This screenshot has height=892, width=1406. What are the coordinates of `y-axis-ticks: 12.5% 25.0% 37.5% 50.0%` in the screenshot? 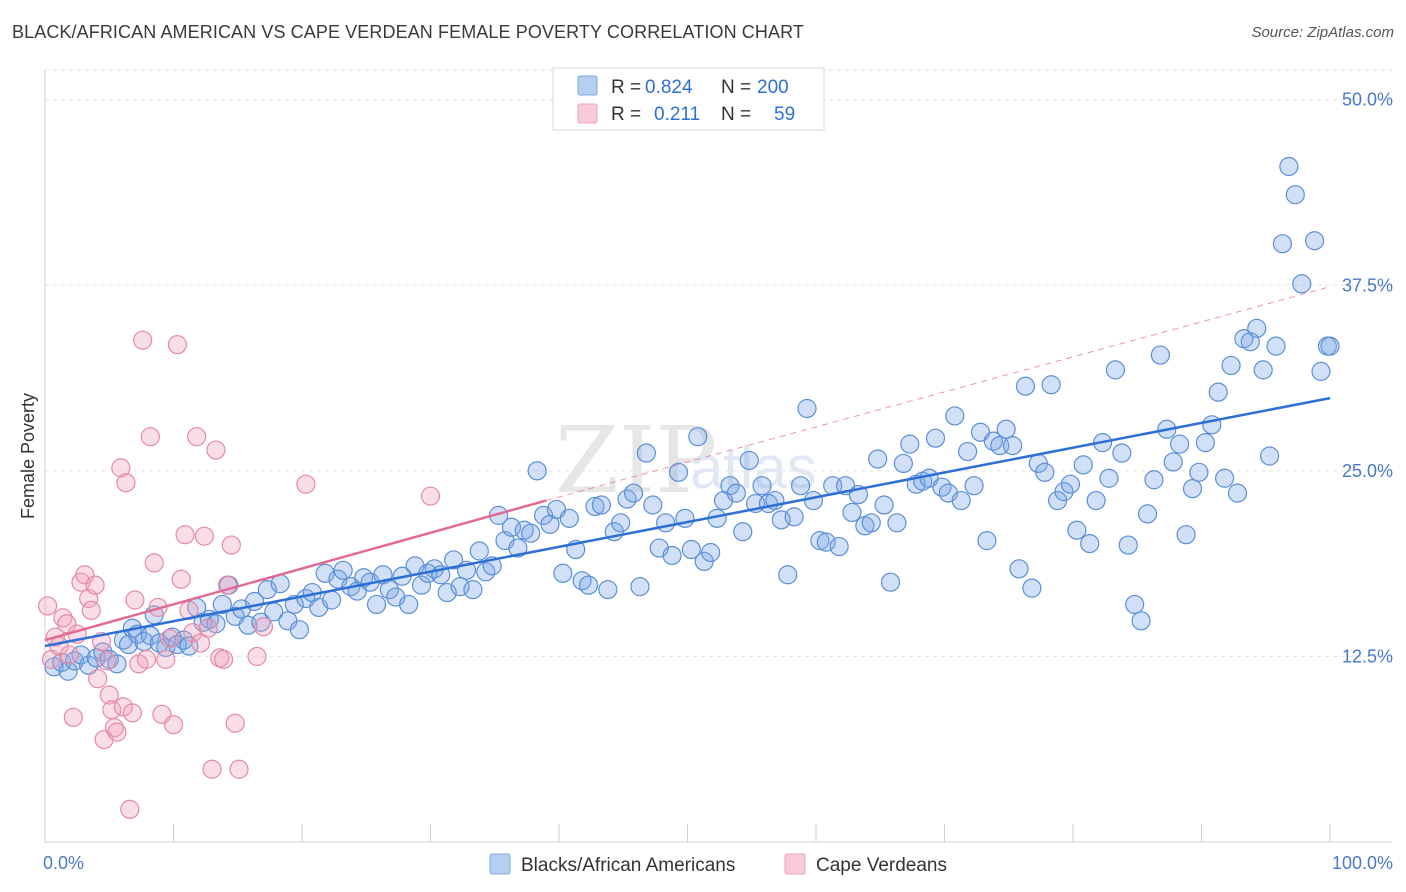 It's located at (1367, 378).